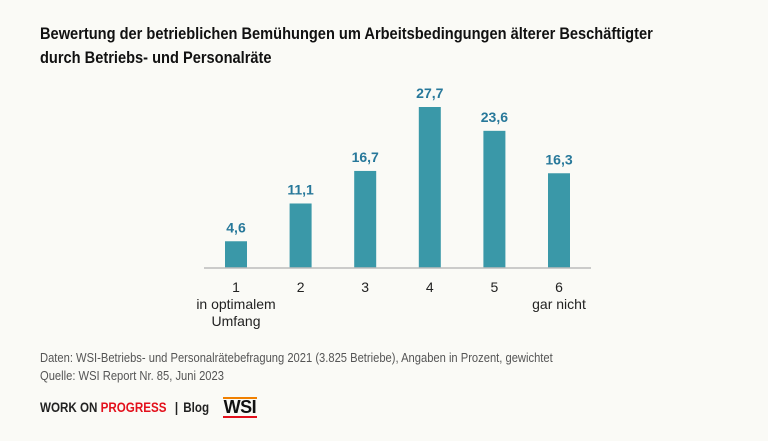 The width and height of the screenshot is (768, 441). I want to click on value-label: 16,3, so click(558, 159).